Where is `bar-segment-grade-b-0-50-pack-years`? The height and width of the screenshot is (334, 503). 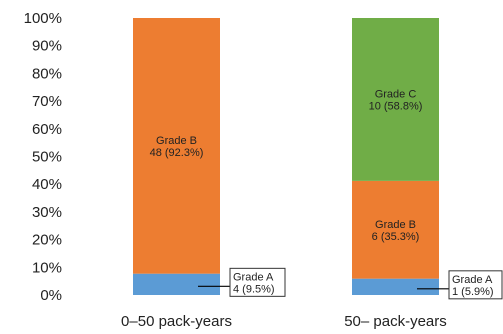 bar-segment-grade-b-0-50-pack-years is located at coordinates (176, 146).